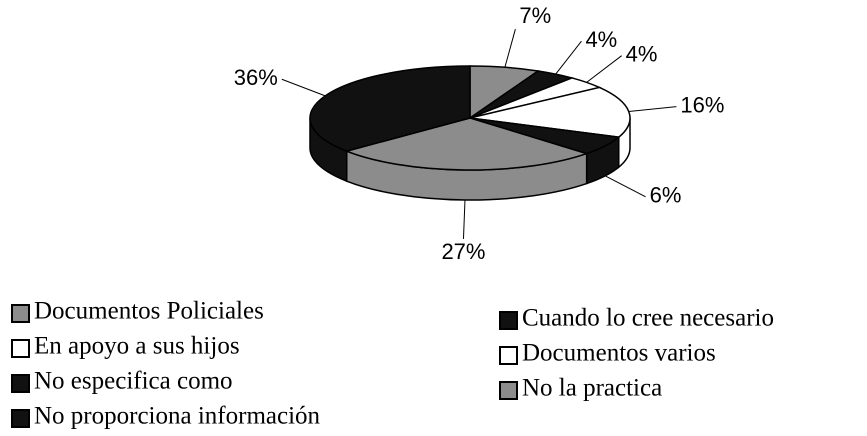 Image resolution: width=867 pixels, height=436 pixels. What do you see at coordinates (648, 318) in the screenshot?
I see `legend-label: Cuando lo cree necesario` at bounding box center [648, 318].